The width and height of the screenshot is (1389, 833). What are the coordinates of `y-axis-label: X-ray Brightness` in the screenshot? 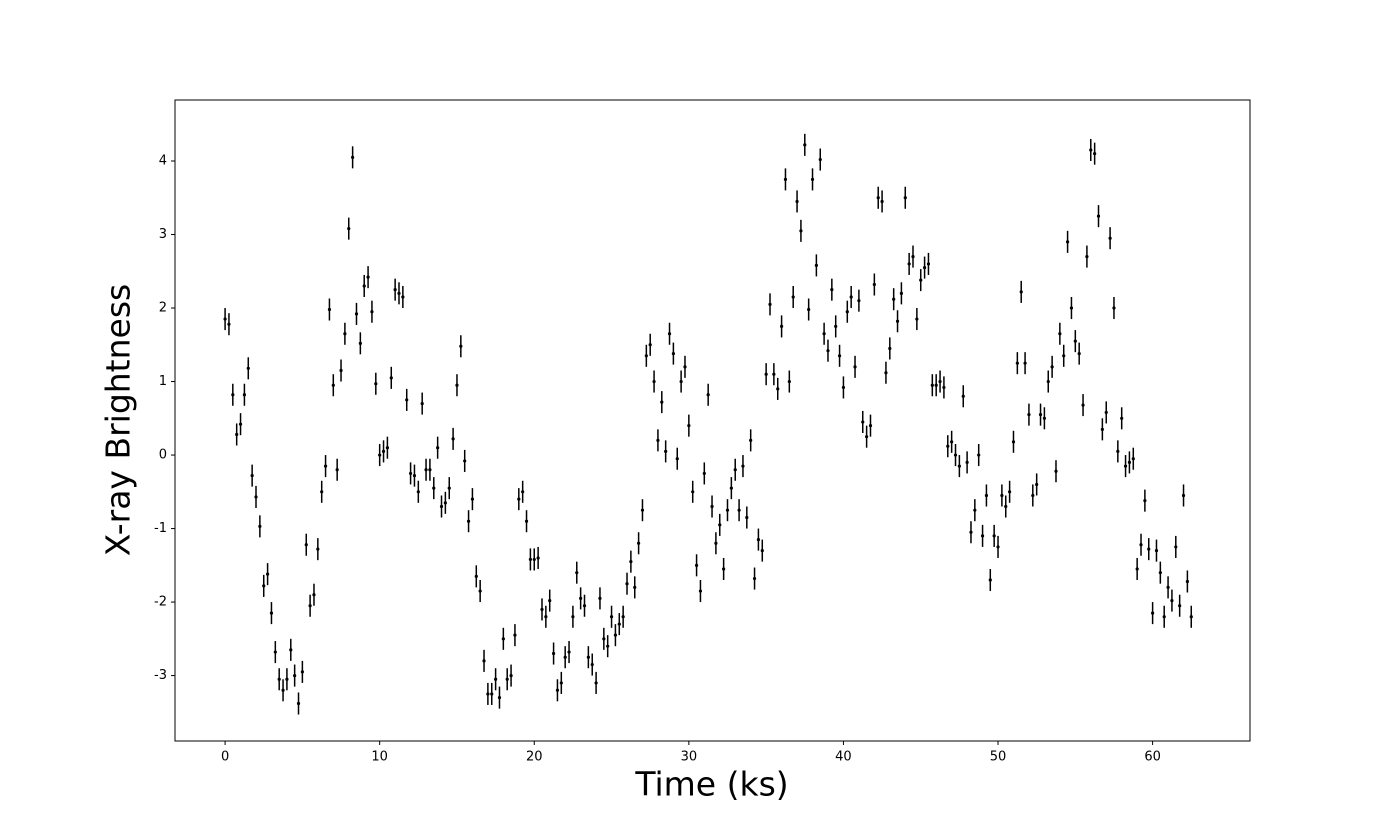 It's located at (118, 420).